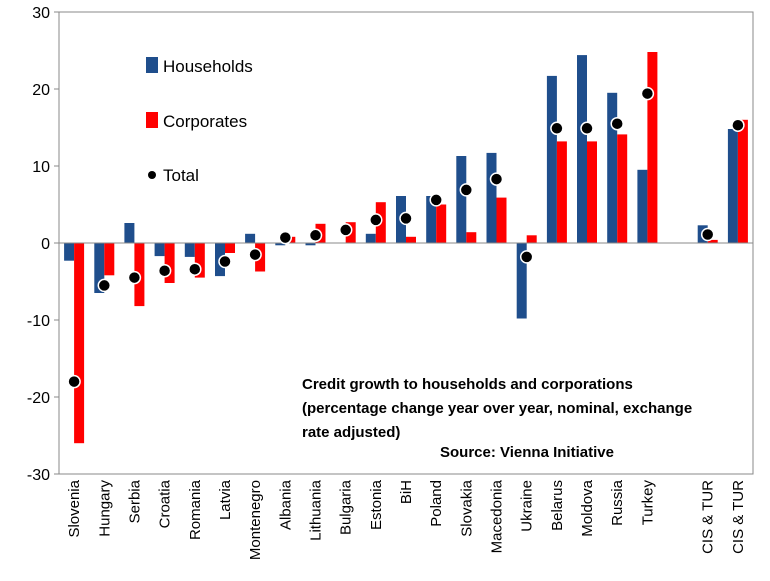  What do you see at coordinates (38, 475) in the screenshot?
I see `y-tick-label: -30` at bounding box center [38, 475].